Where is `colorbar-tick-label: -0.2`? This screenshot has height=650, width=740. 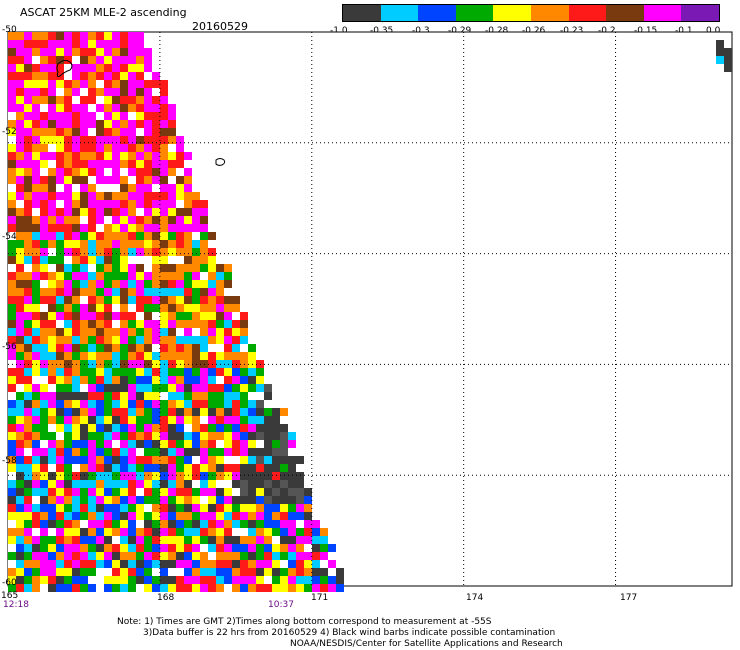
colorbar-tick-label: -0.2 is located at coordinates (607, 31).